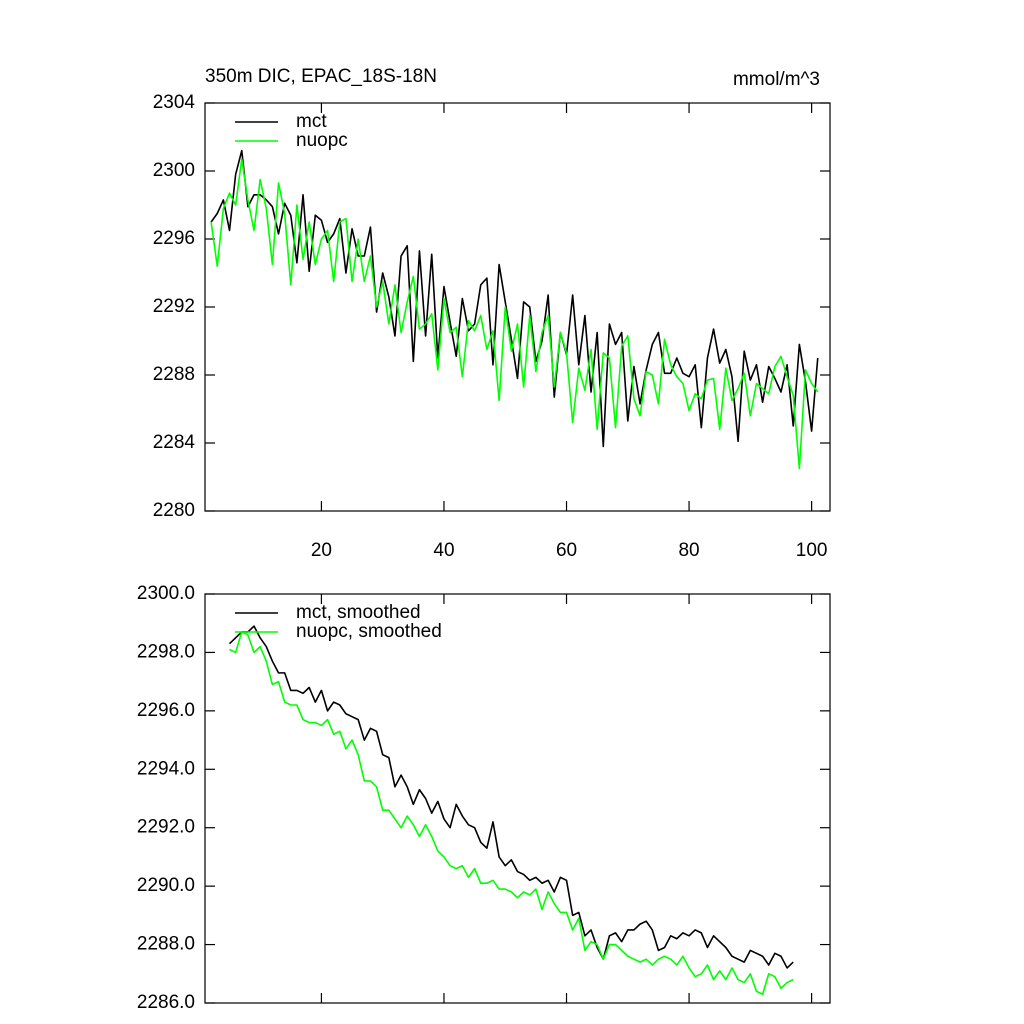 The image size is (1024, 1024). What do you see at coordinates (174, 510) in the screenshot?
I see `y-tick-label: 2280` at bounding box center [174, 510].